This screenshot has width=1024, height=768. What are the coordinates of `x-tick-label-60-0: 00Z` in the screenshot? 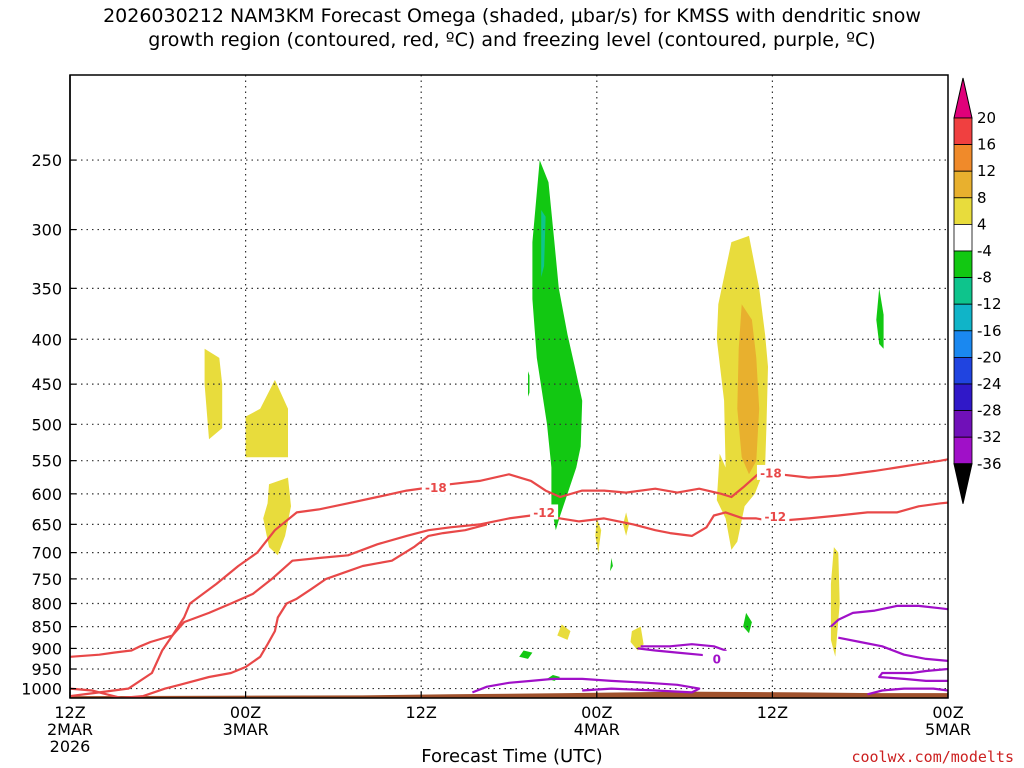 It's located at (947, 712).